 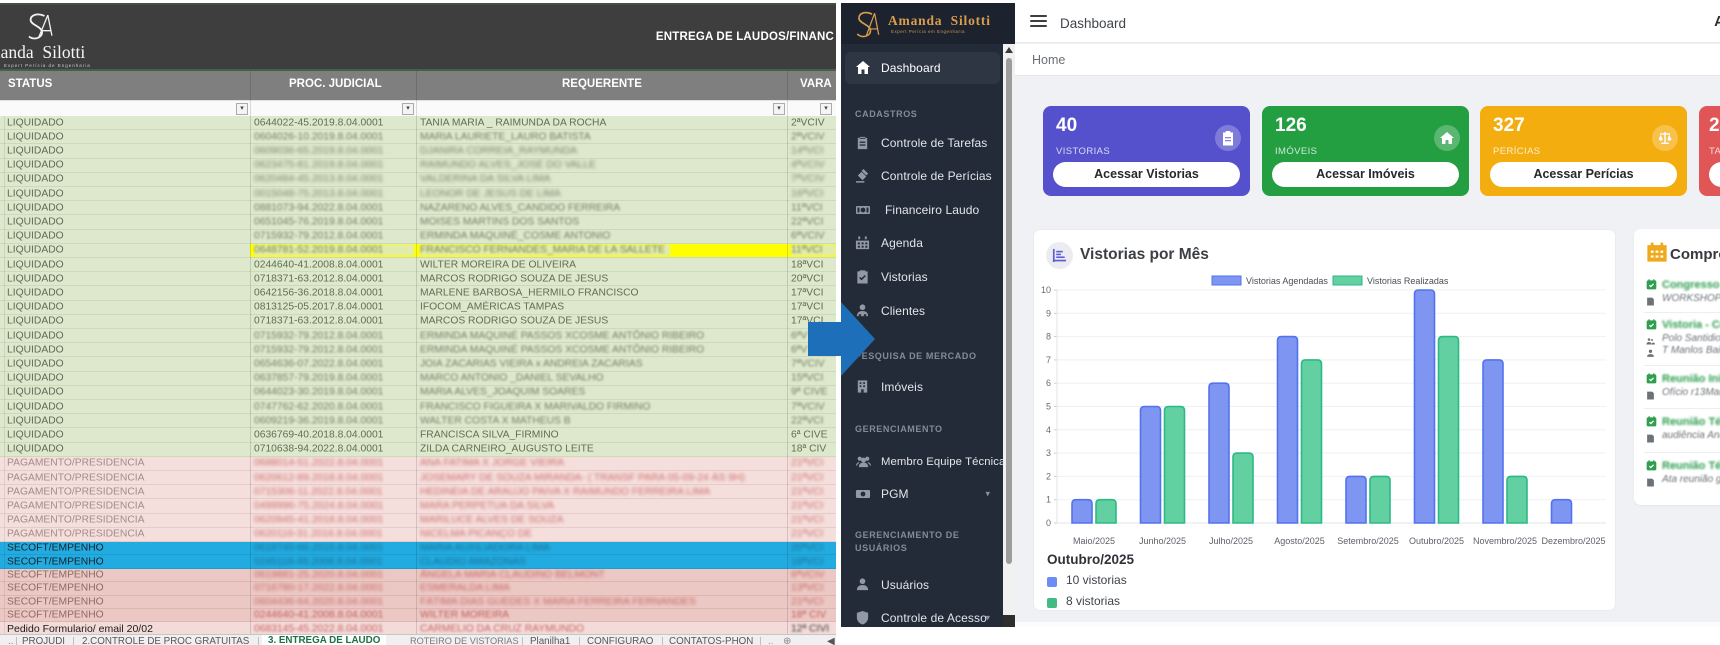 What do you see at coordinates (1505, 541) in the screenshot?
I see `svg-text: Novembro/2025` at bounding box center [1505, 541].